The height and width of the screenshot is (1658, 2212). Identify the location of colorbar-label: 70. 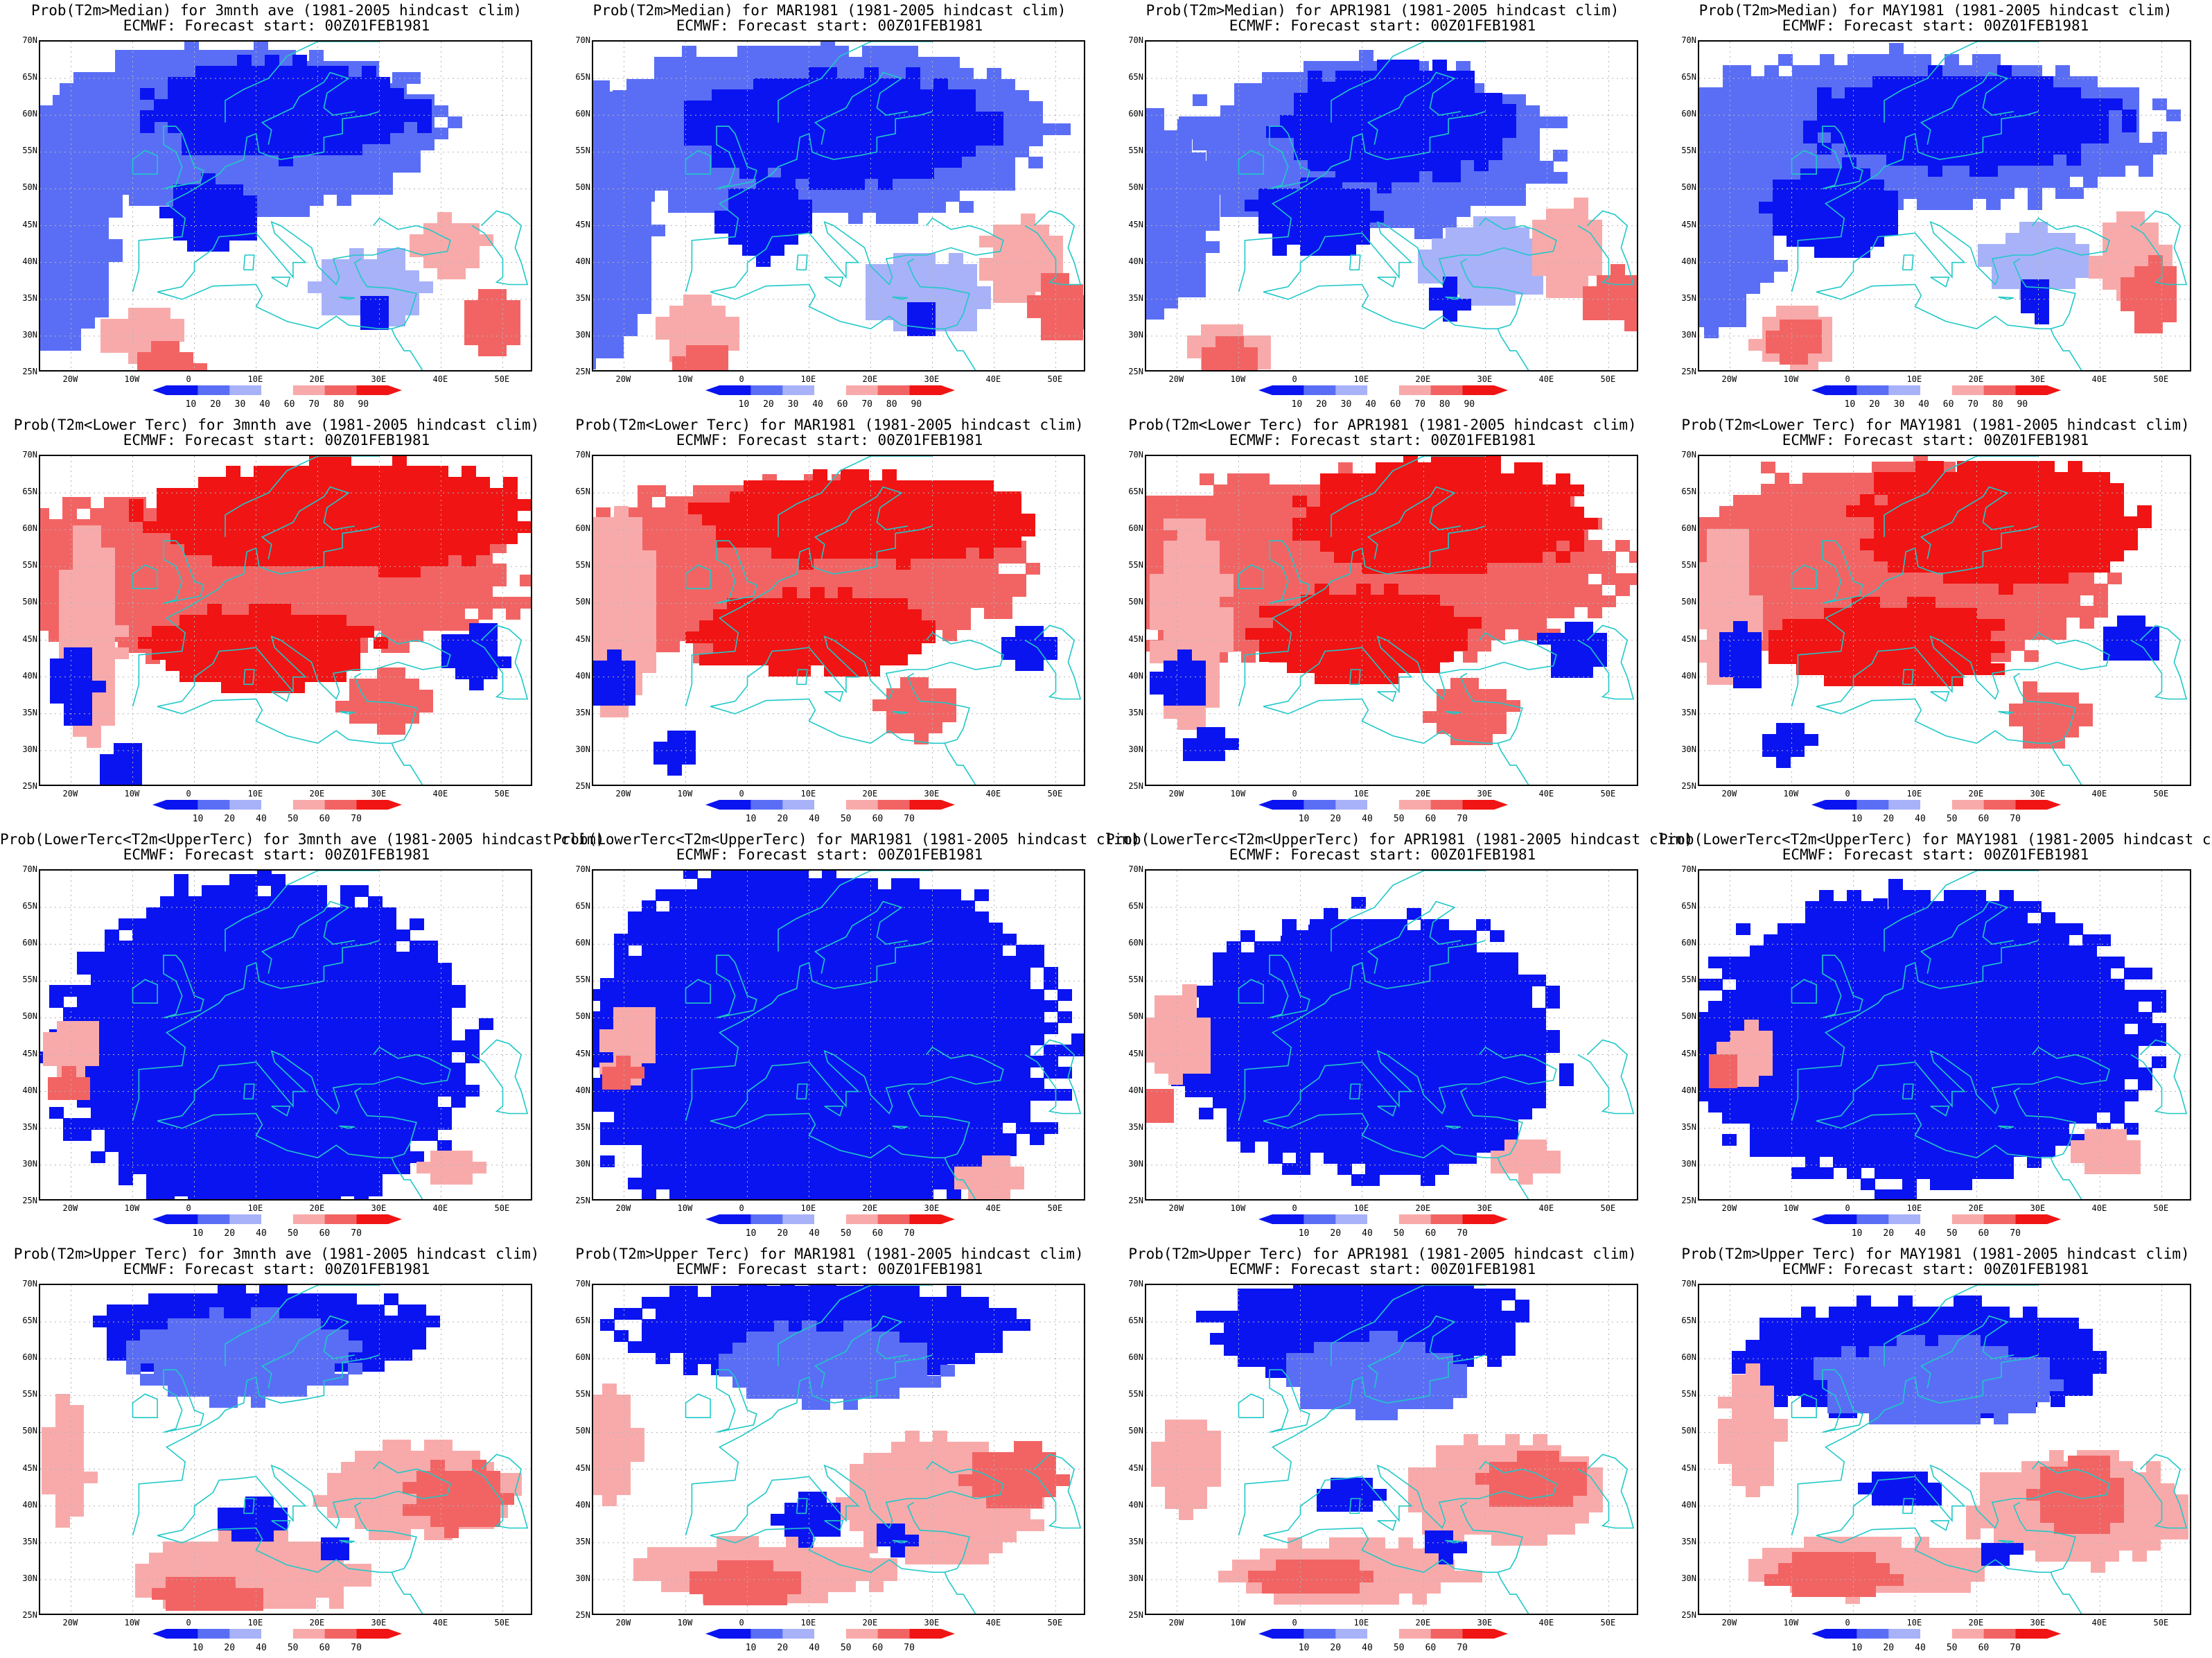
(313, 405).